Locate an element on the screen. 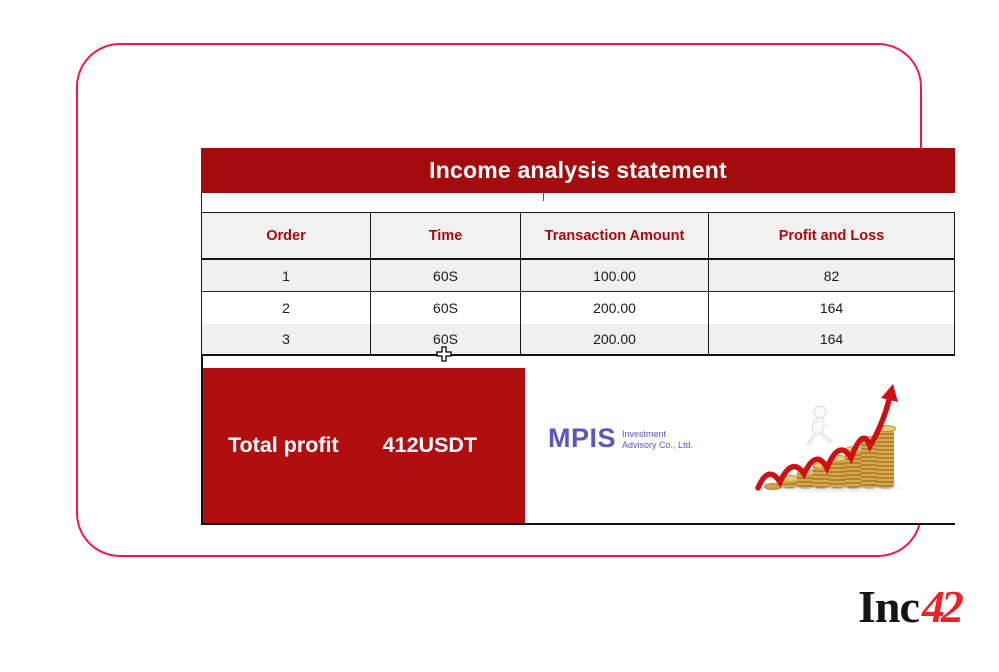  inc42-watermark: Inc42 is located at coordinates (911, 606).